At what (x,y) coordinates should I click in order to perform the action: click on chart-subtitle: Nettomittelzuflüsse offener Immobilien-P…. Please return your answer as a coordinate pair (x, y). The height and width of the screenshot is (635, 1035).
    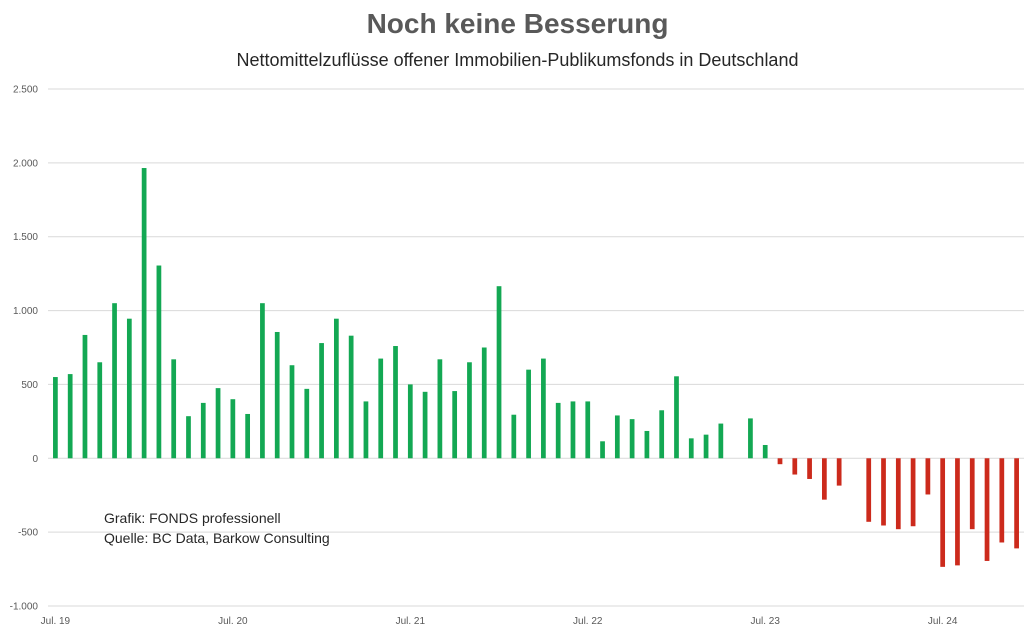
    Looking at the image, I should click on (517, 60).